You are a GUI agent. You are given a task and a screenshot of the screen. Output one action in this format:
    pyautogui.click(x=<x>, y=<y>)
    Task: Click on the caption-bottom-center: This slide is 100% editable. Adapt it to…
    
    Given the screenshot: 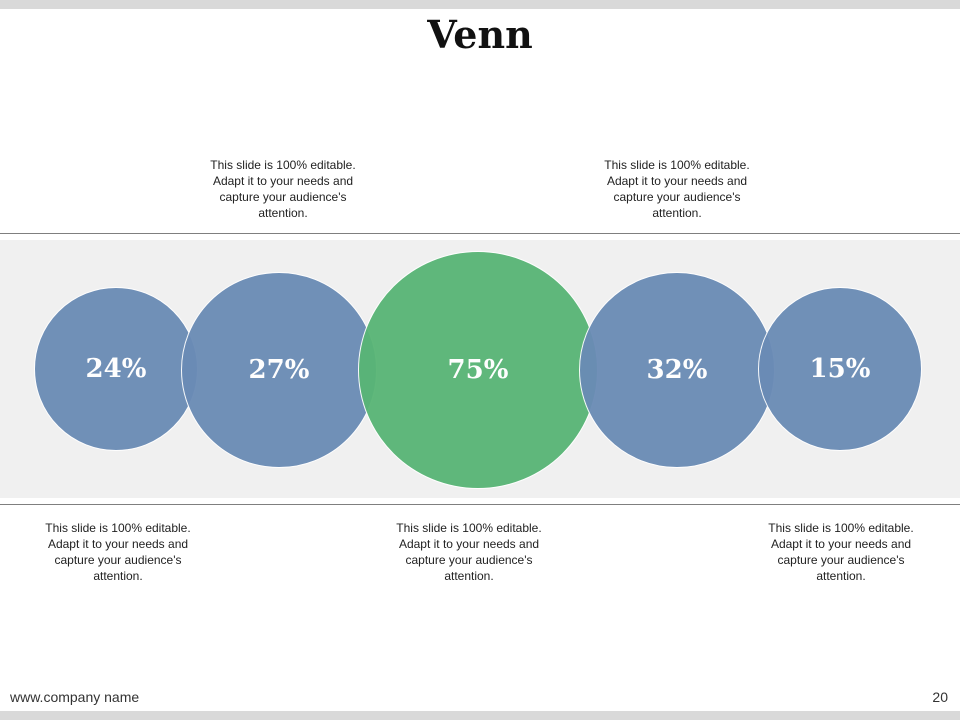 What is the action you would take?
    pyautogui.click(x=469, y=552)
    